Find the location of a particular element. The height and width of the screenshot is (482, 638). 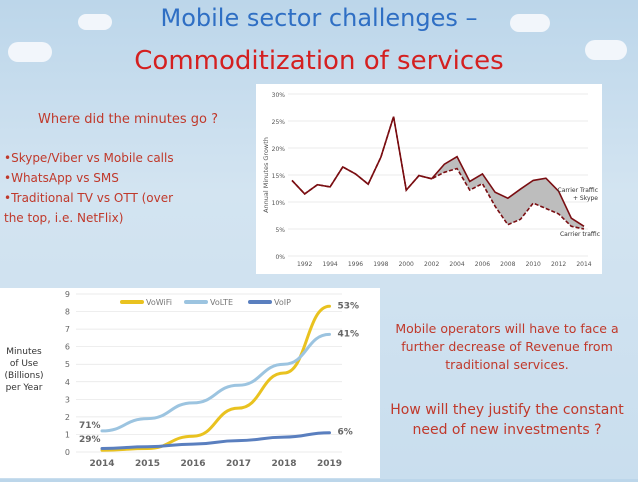

bullet-3: •Traditional TV vs OTT (over is located at coordinates (89, 198).